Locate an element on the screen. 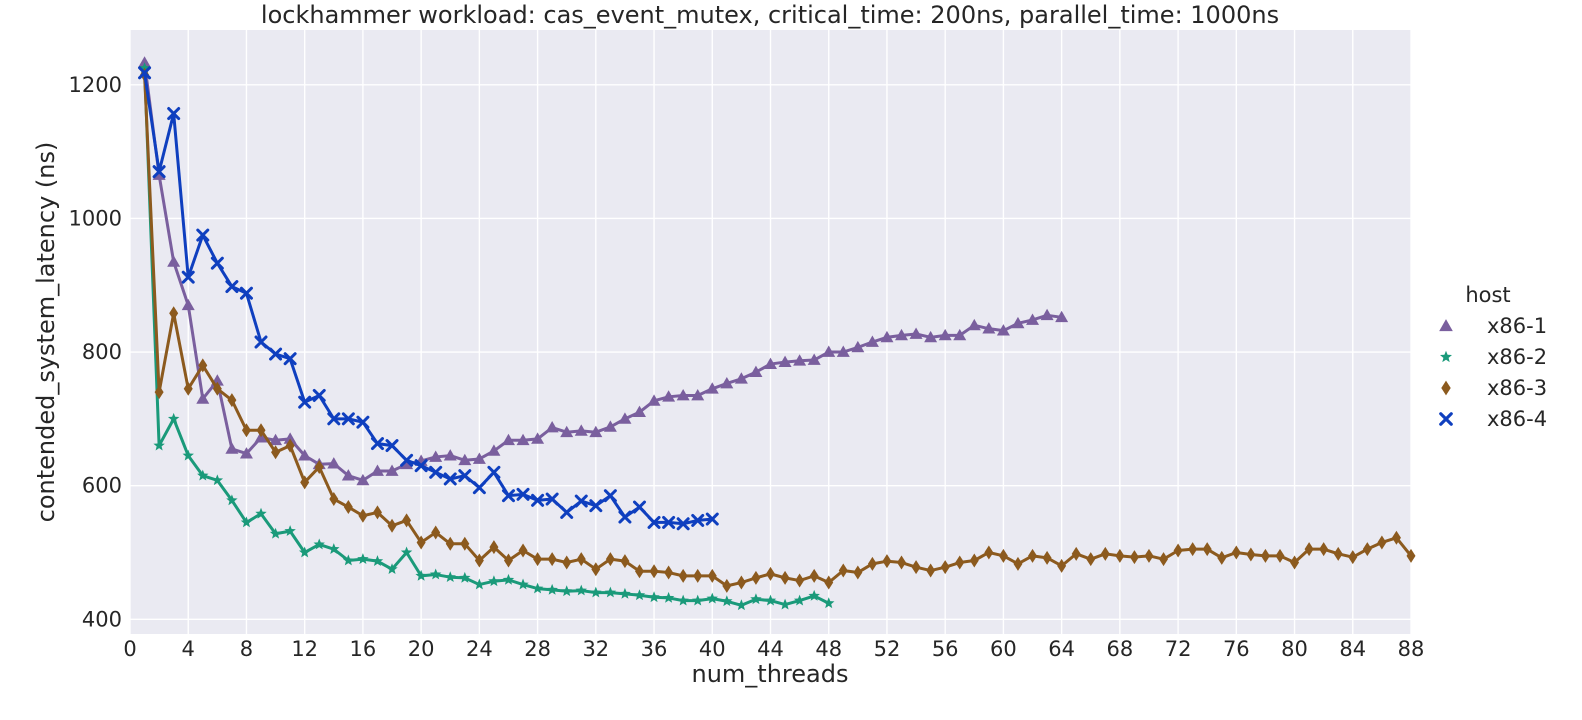 The height and width of the screenshot is (720, 1582). x-tick-label: 12 is located at coordinates (304, 649).